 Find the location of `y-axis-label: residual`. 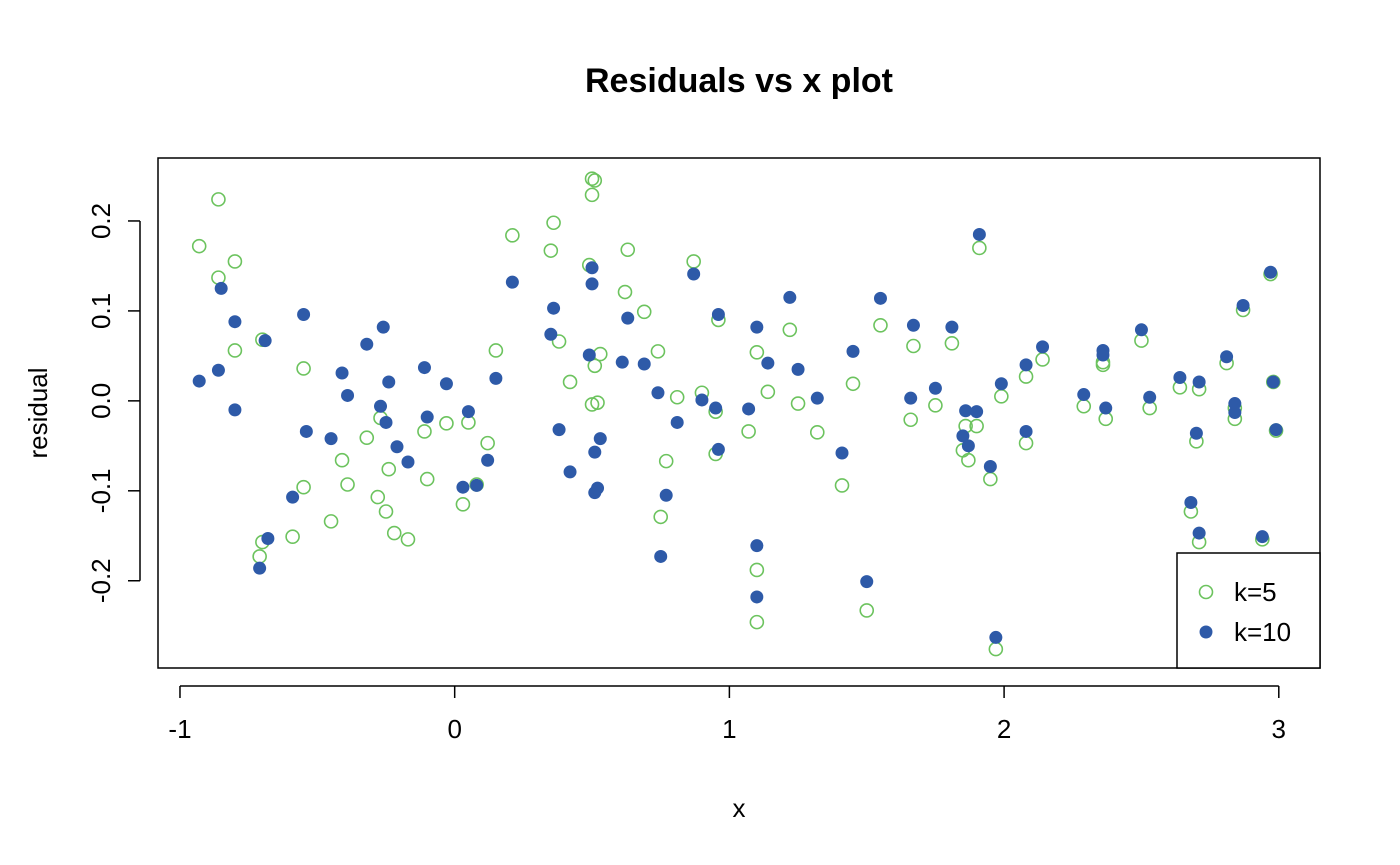

y-axis-label: residual is located at coordinates (38, 412).